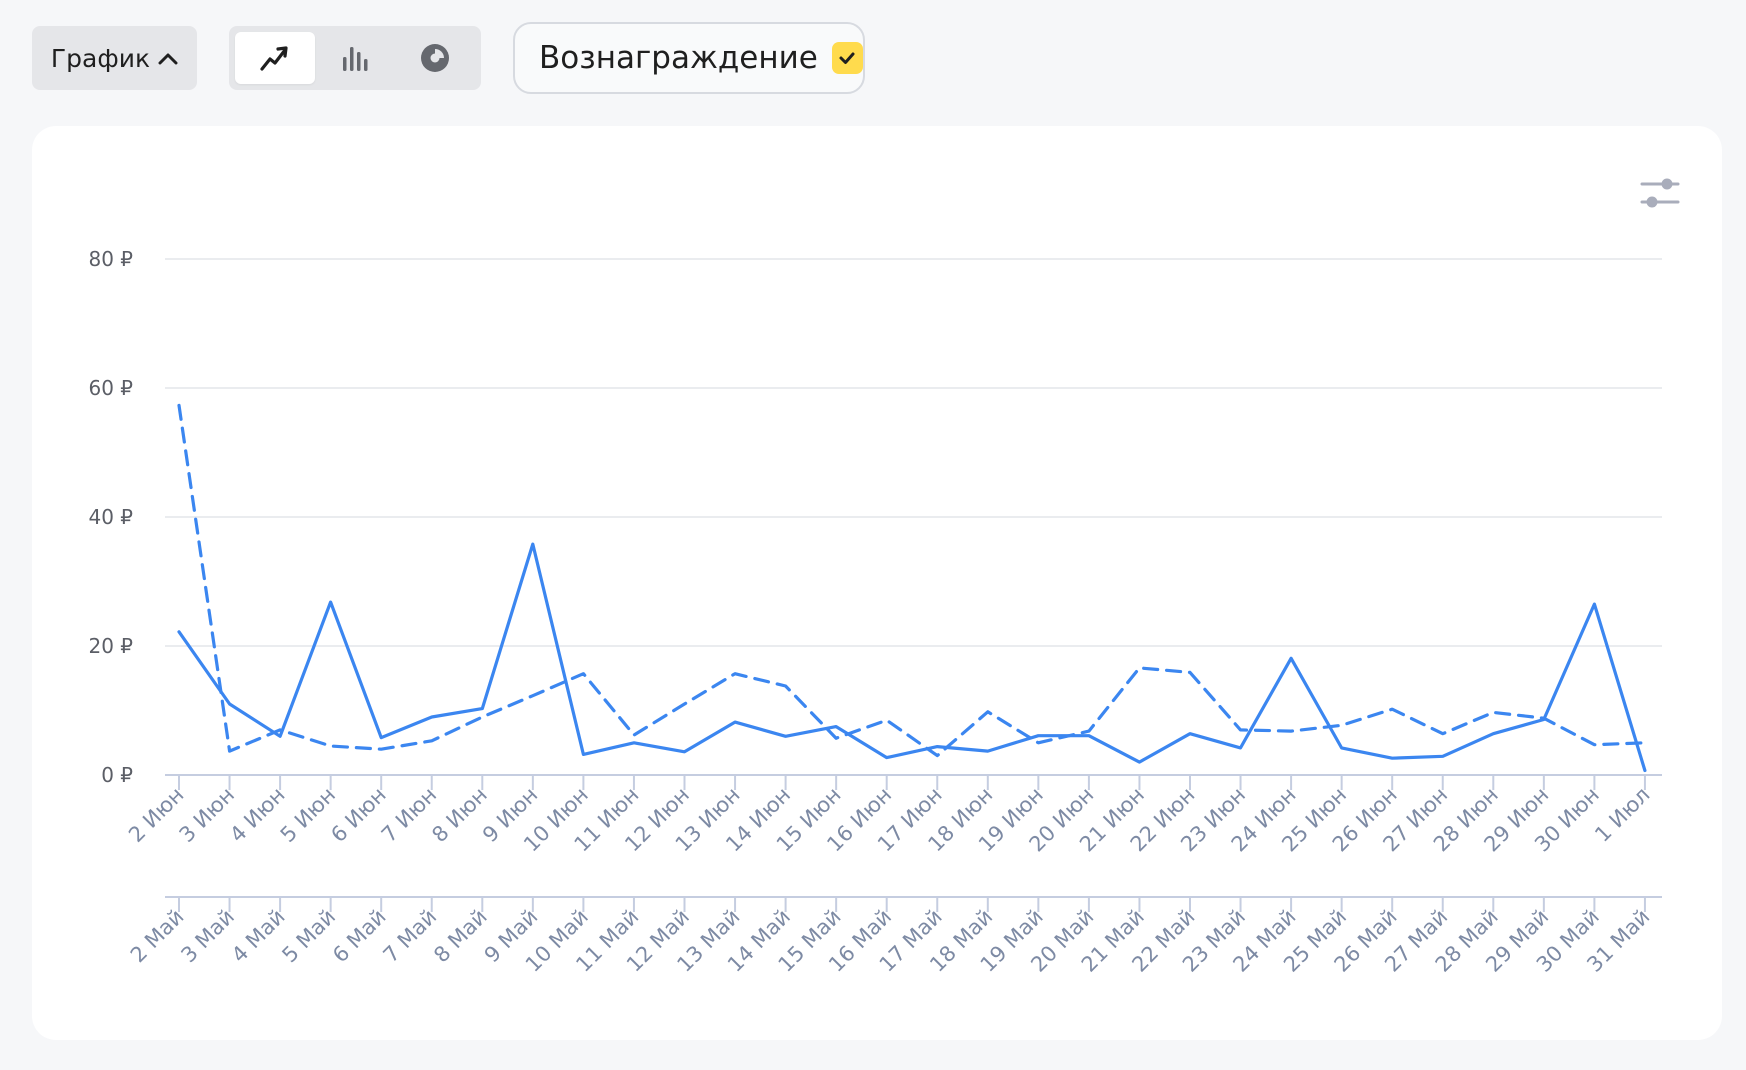 The width and height of the screenshot is (1746, 1070). I want to click on chart-type-switcher, so click(355, 58).